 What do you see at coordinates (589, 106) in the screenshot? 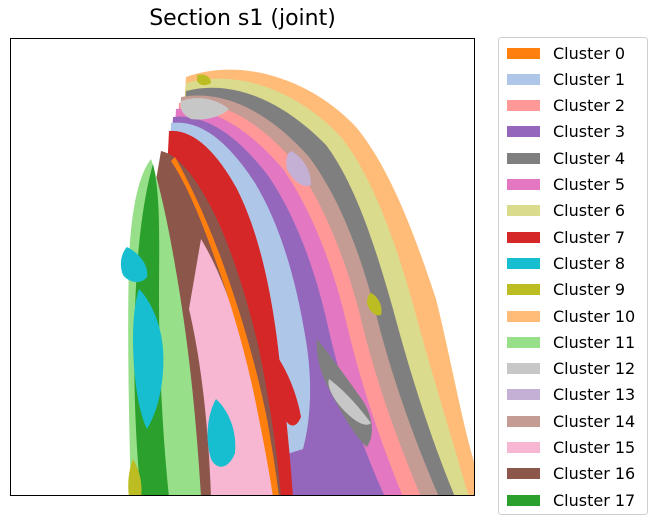
I see `legend-label: Cluster 2` at bounding box center [589, 106].